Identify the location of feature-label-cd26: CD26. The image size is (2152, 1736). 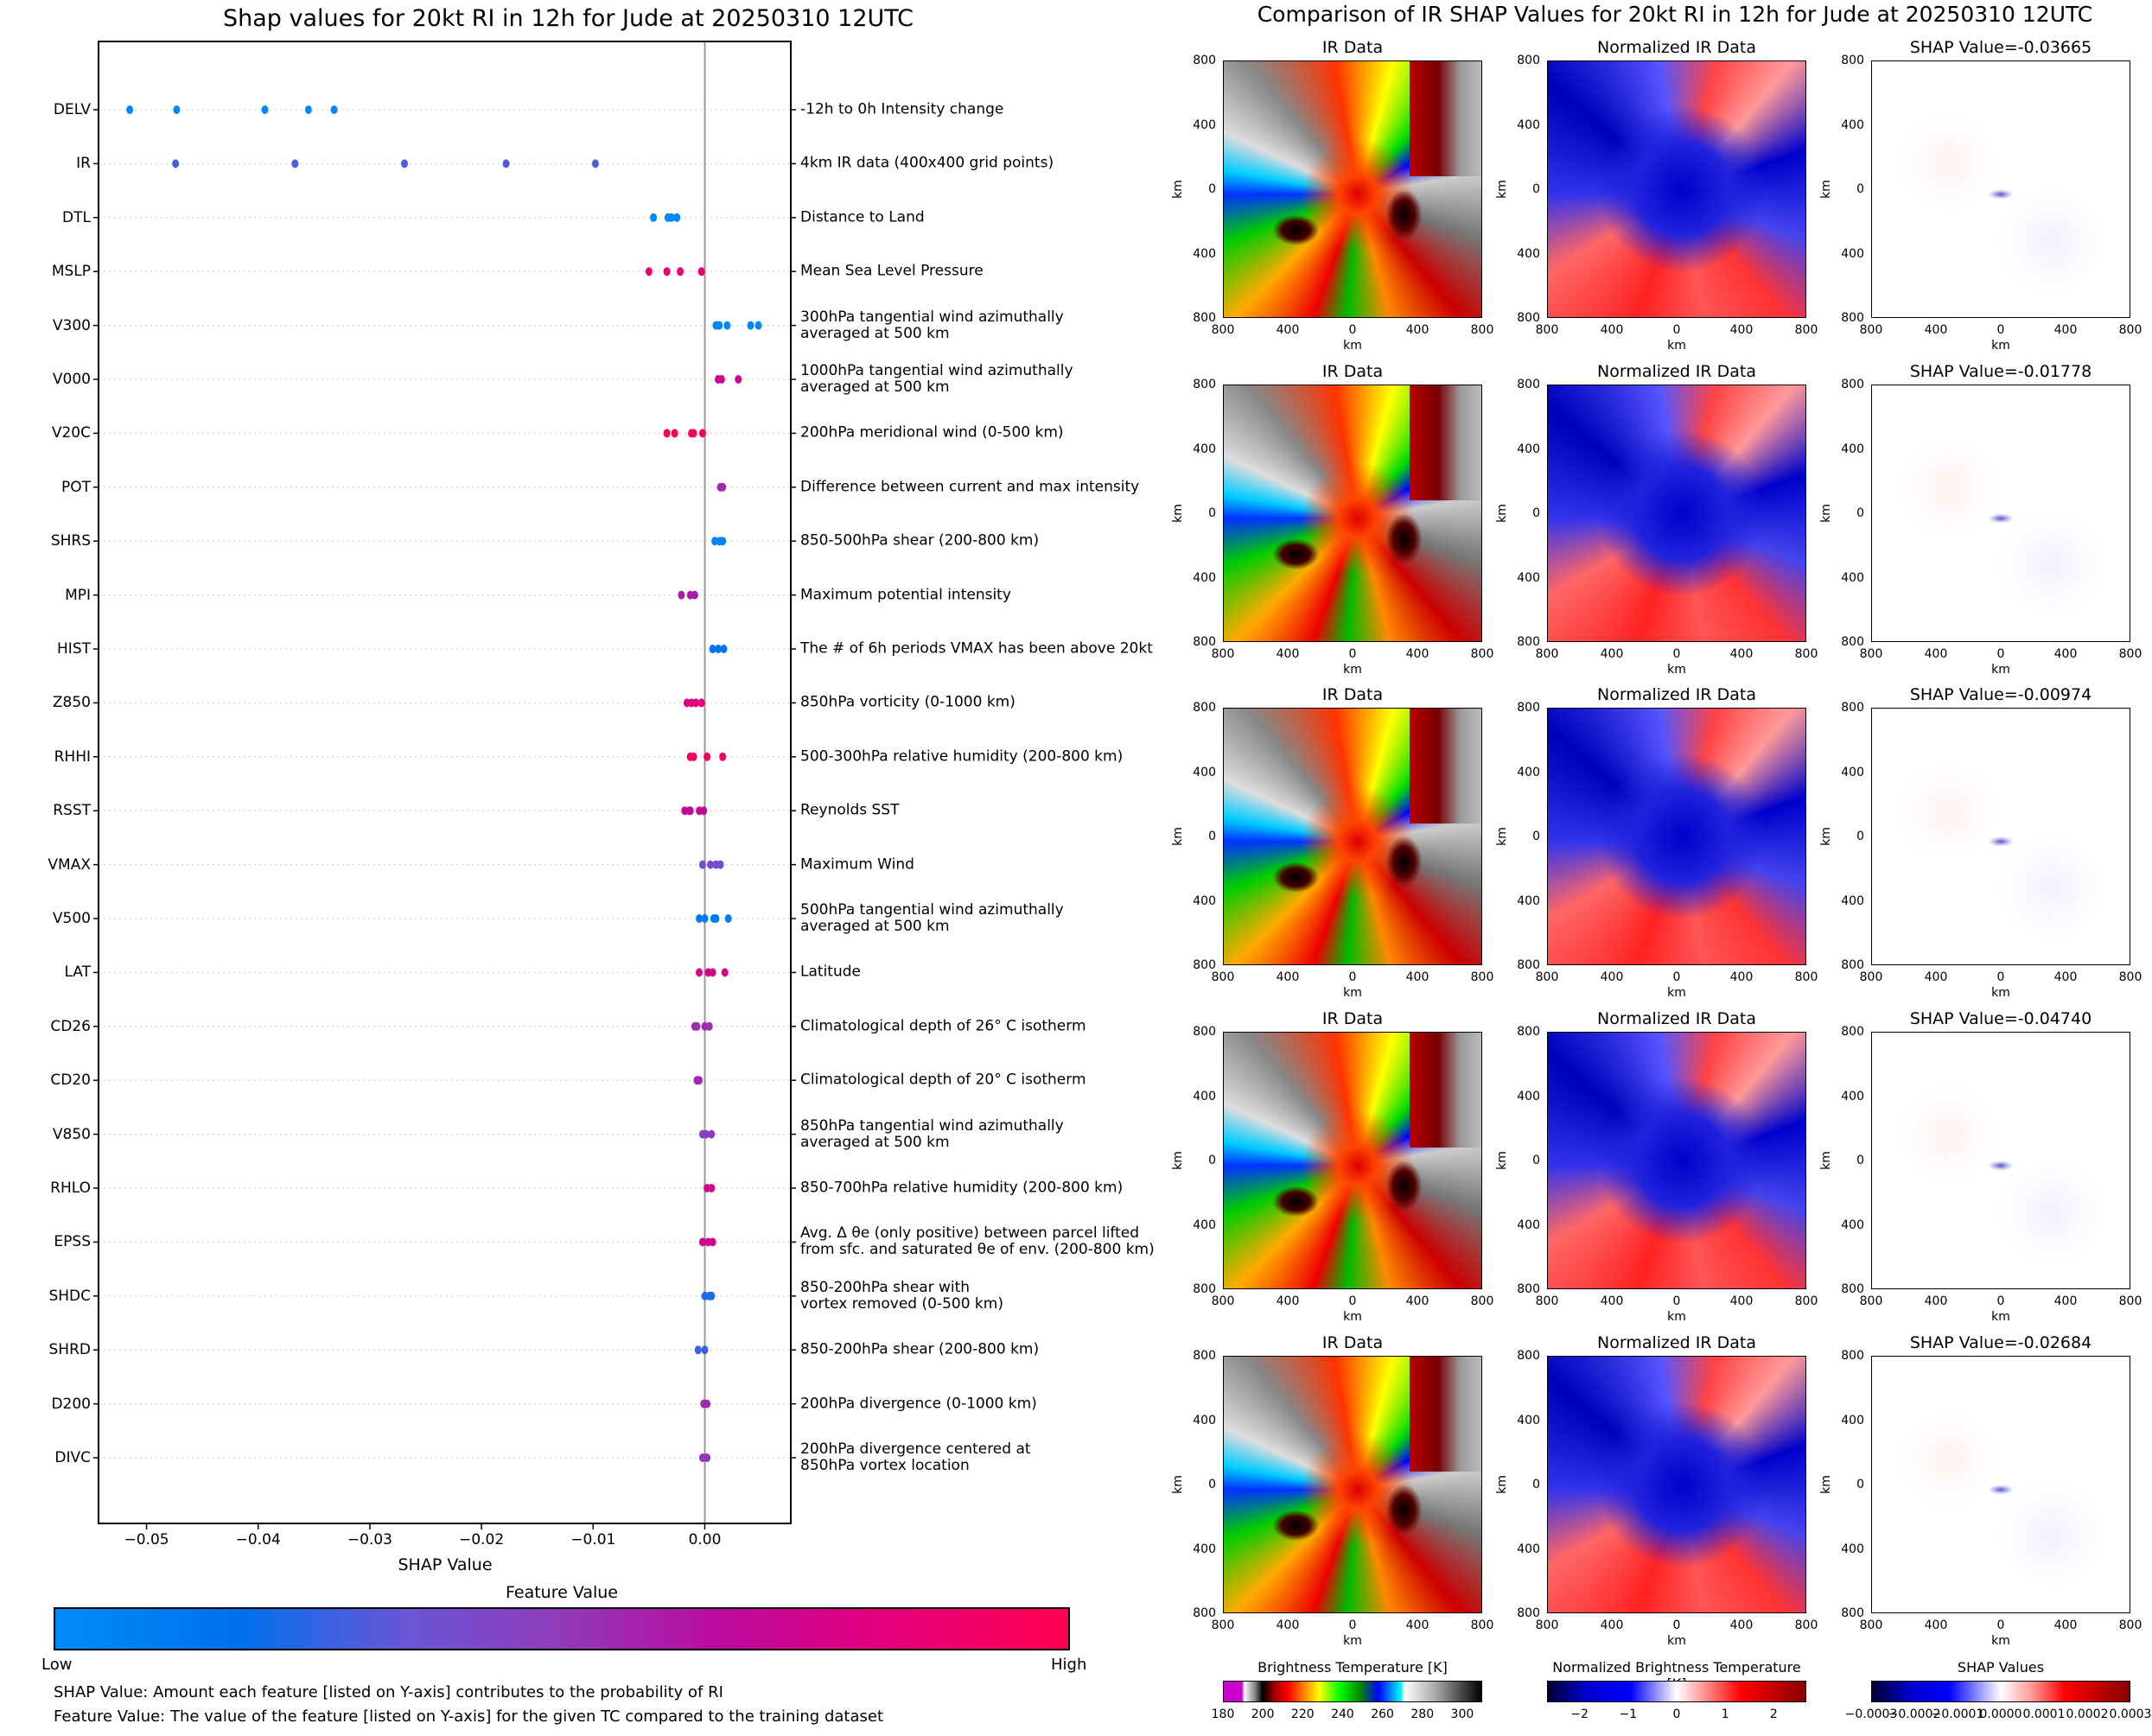
(70, 1026).